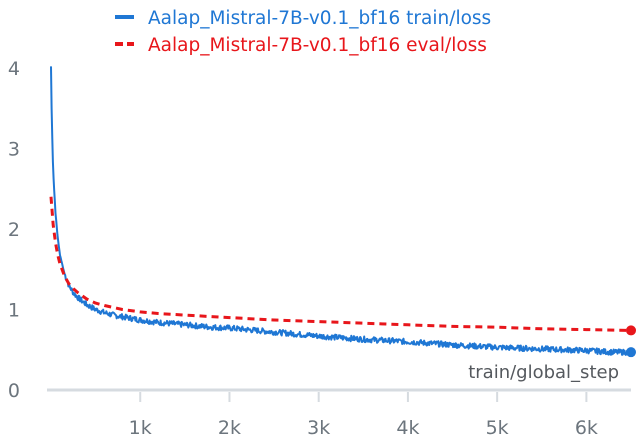  What do you see at coordinates (497, 428) in the screenshot?
I see `x-tick-label: 5k` at bounding box center [497, 428].